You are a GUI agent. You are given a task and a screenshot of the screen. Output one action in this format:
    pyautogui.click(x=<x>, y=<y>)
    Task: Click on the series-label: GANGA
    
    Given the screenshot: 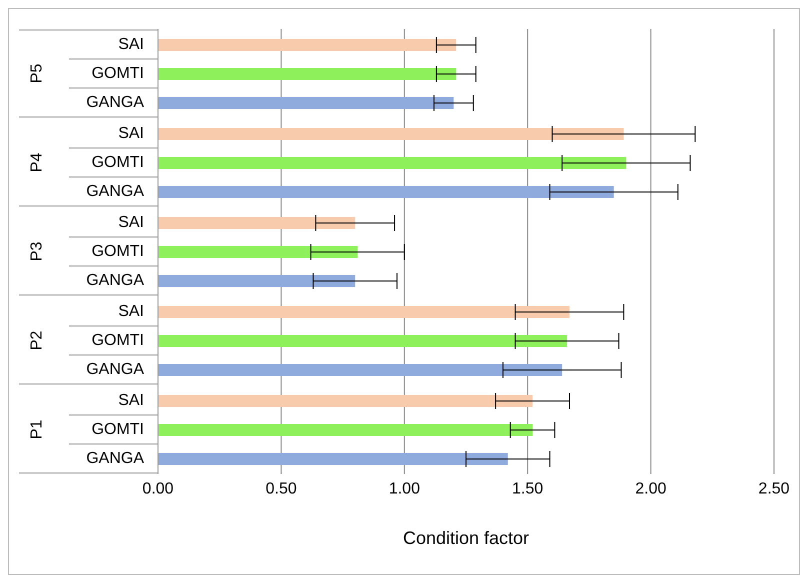 What is the action you would take?
    pyautogui.click(x=115, y=102)
    